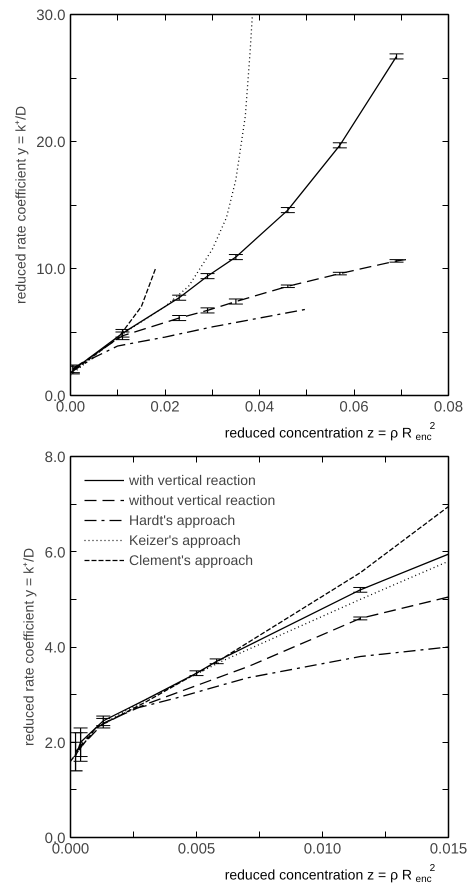 The image size is (476, 885). I want to click on y-tick-label: 8.0, so click(55, 457).